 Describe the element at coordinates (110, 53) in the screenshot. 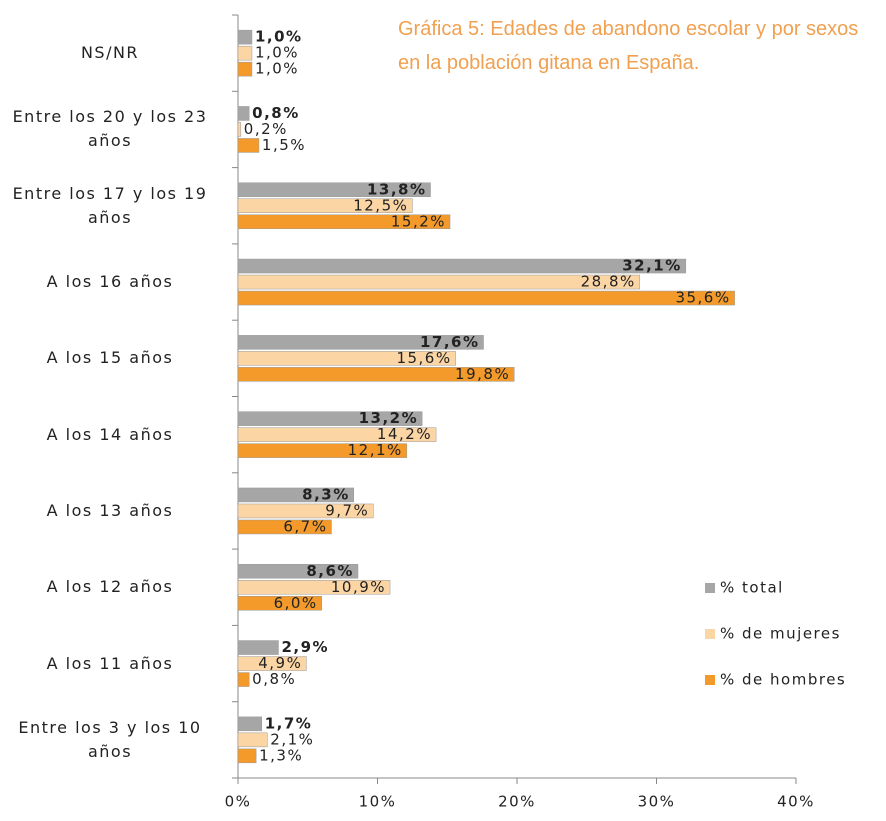

I see `category-label: NS/NR` at that location.